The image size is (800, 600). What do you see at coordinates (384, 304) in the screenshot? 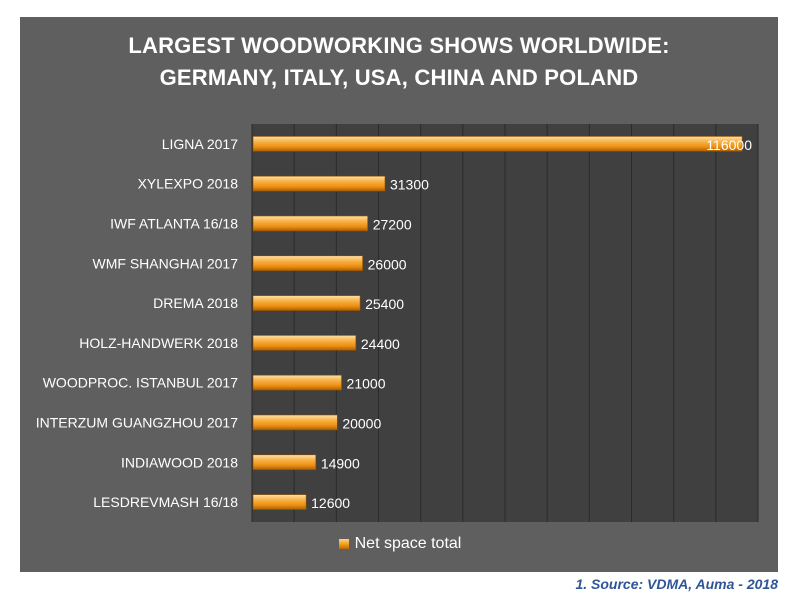
I see `data-label: 25400` at bounding box center [384, 304].